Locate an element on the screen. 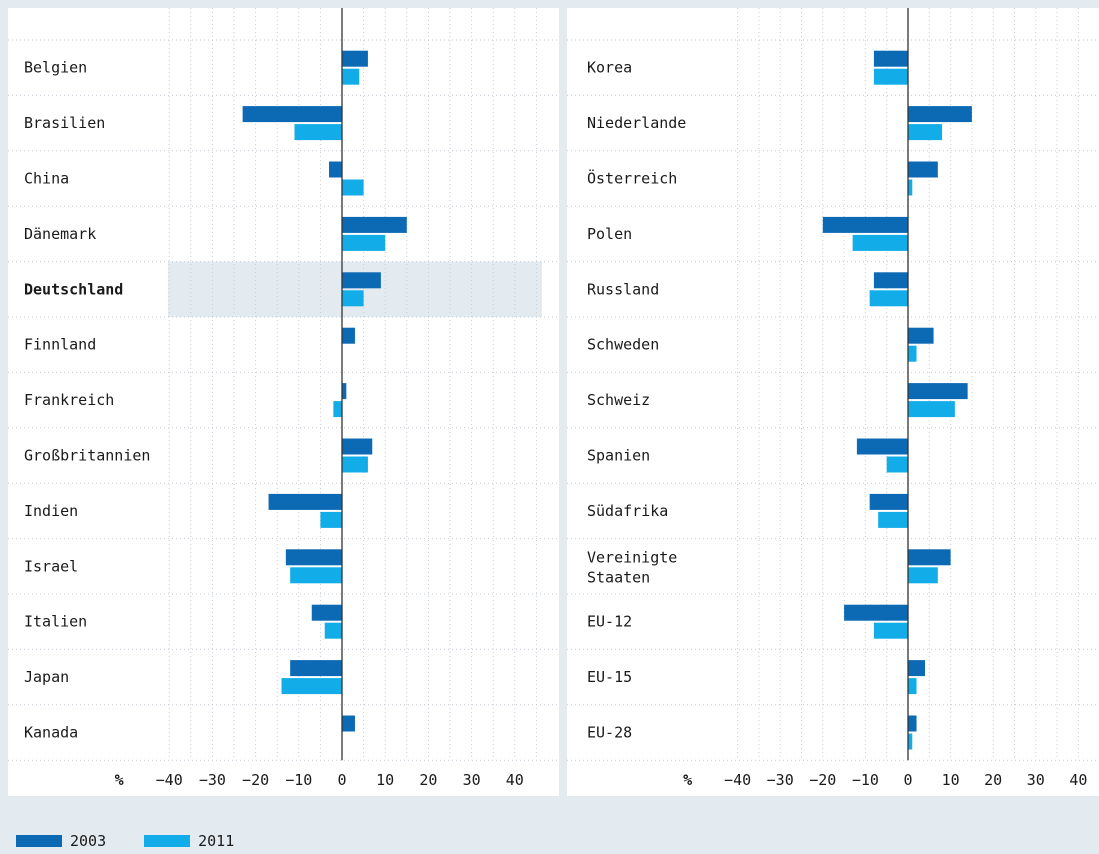 The width and height of the screenshot is (1099, 854). category-label: Niederlande is located at coordinates (636, 123).